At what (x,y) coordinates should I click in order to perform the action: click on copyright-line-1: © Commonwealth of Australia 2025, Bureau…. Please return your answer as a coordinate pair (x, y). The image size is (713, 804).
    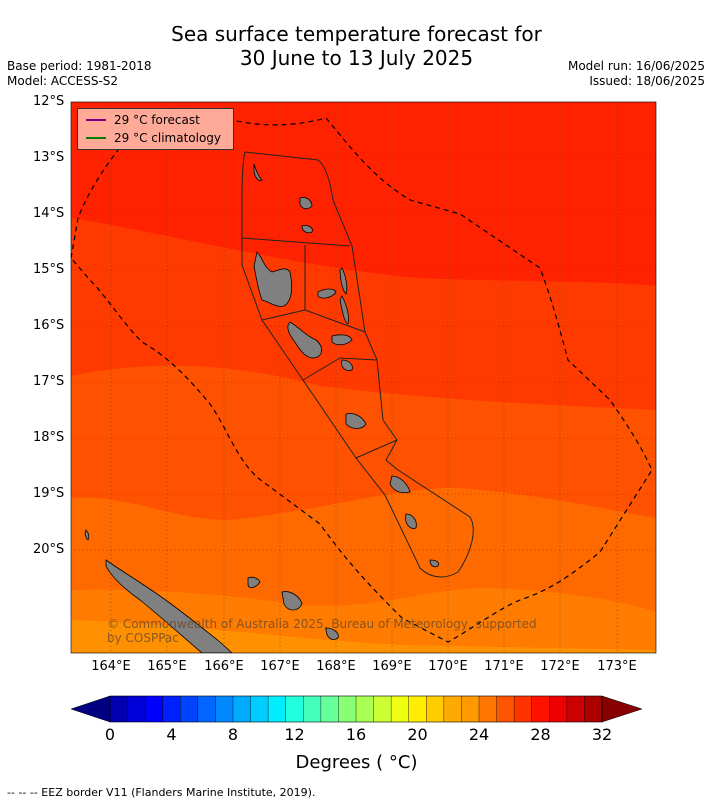
    Looking at the image, I should click on (322, 624).